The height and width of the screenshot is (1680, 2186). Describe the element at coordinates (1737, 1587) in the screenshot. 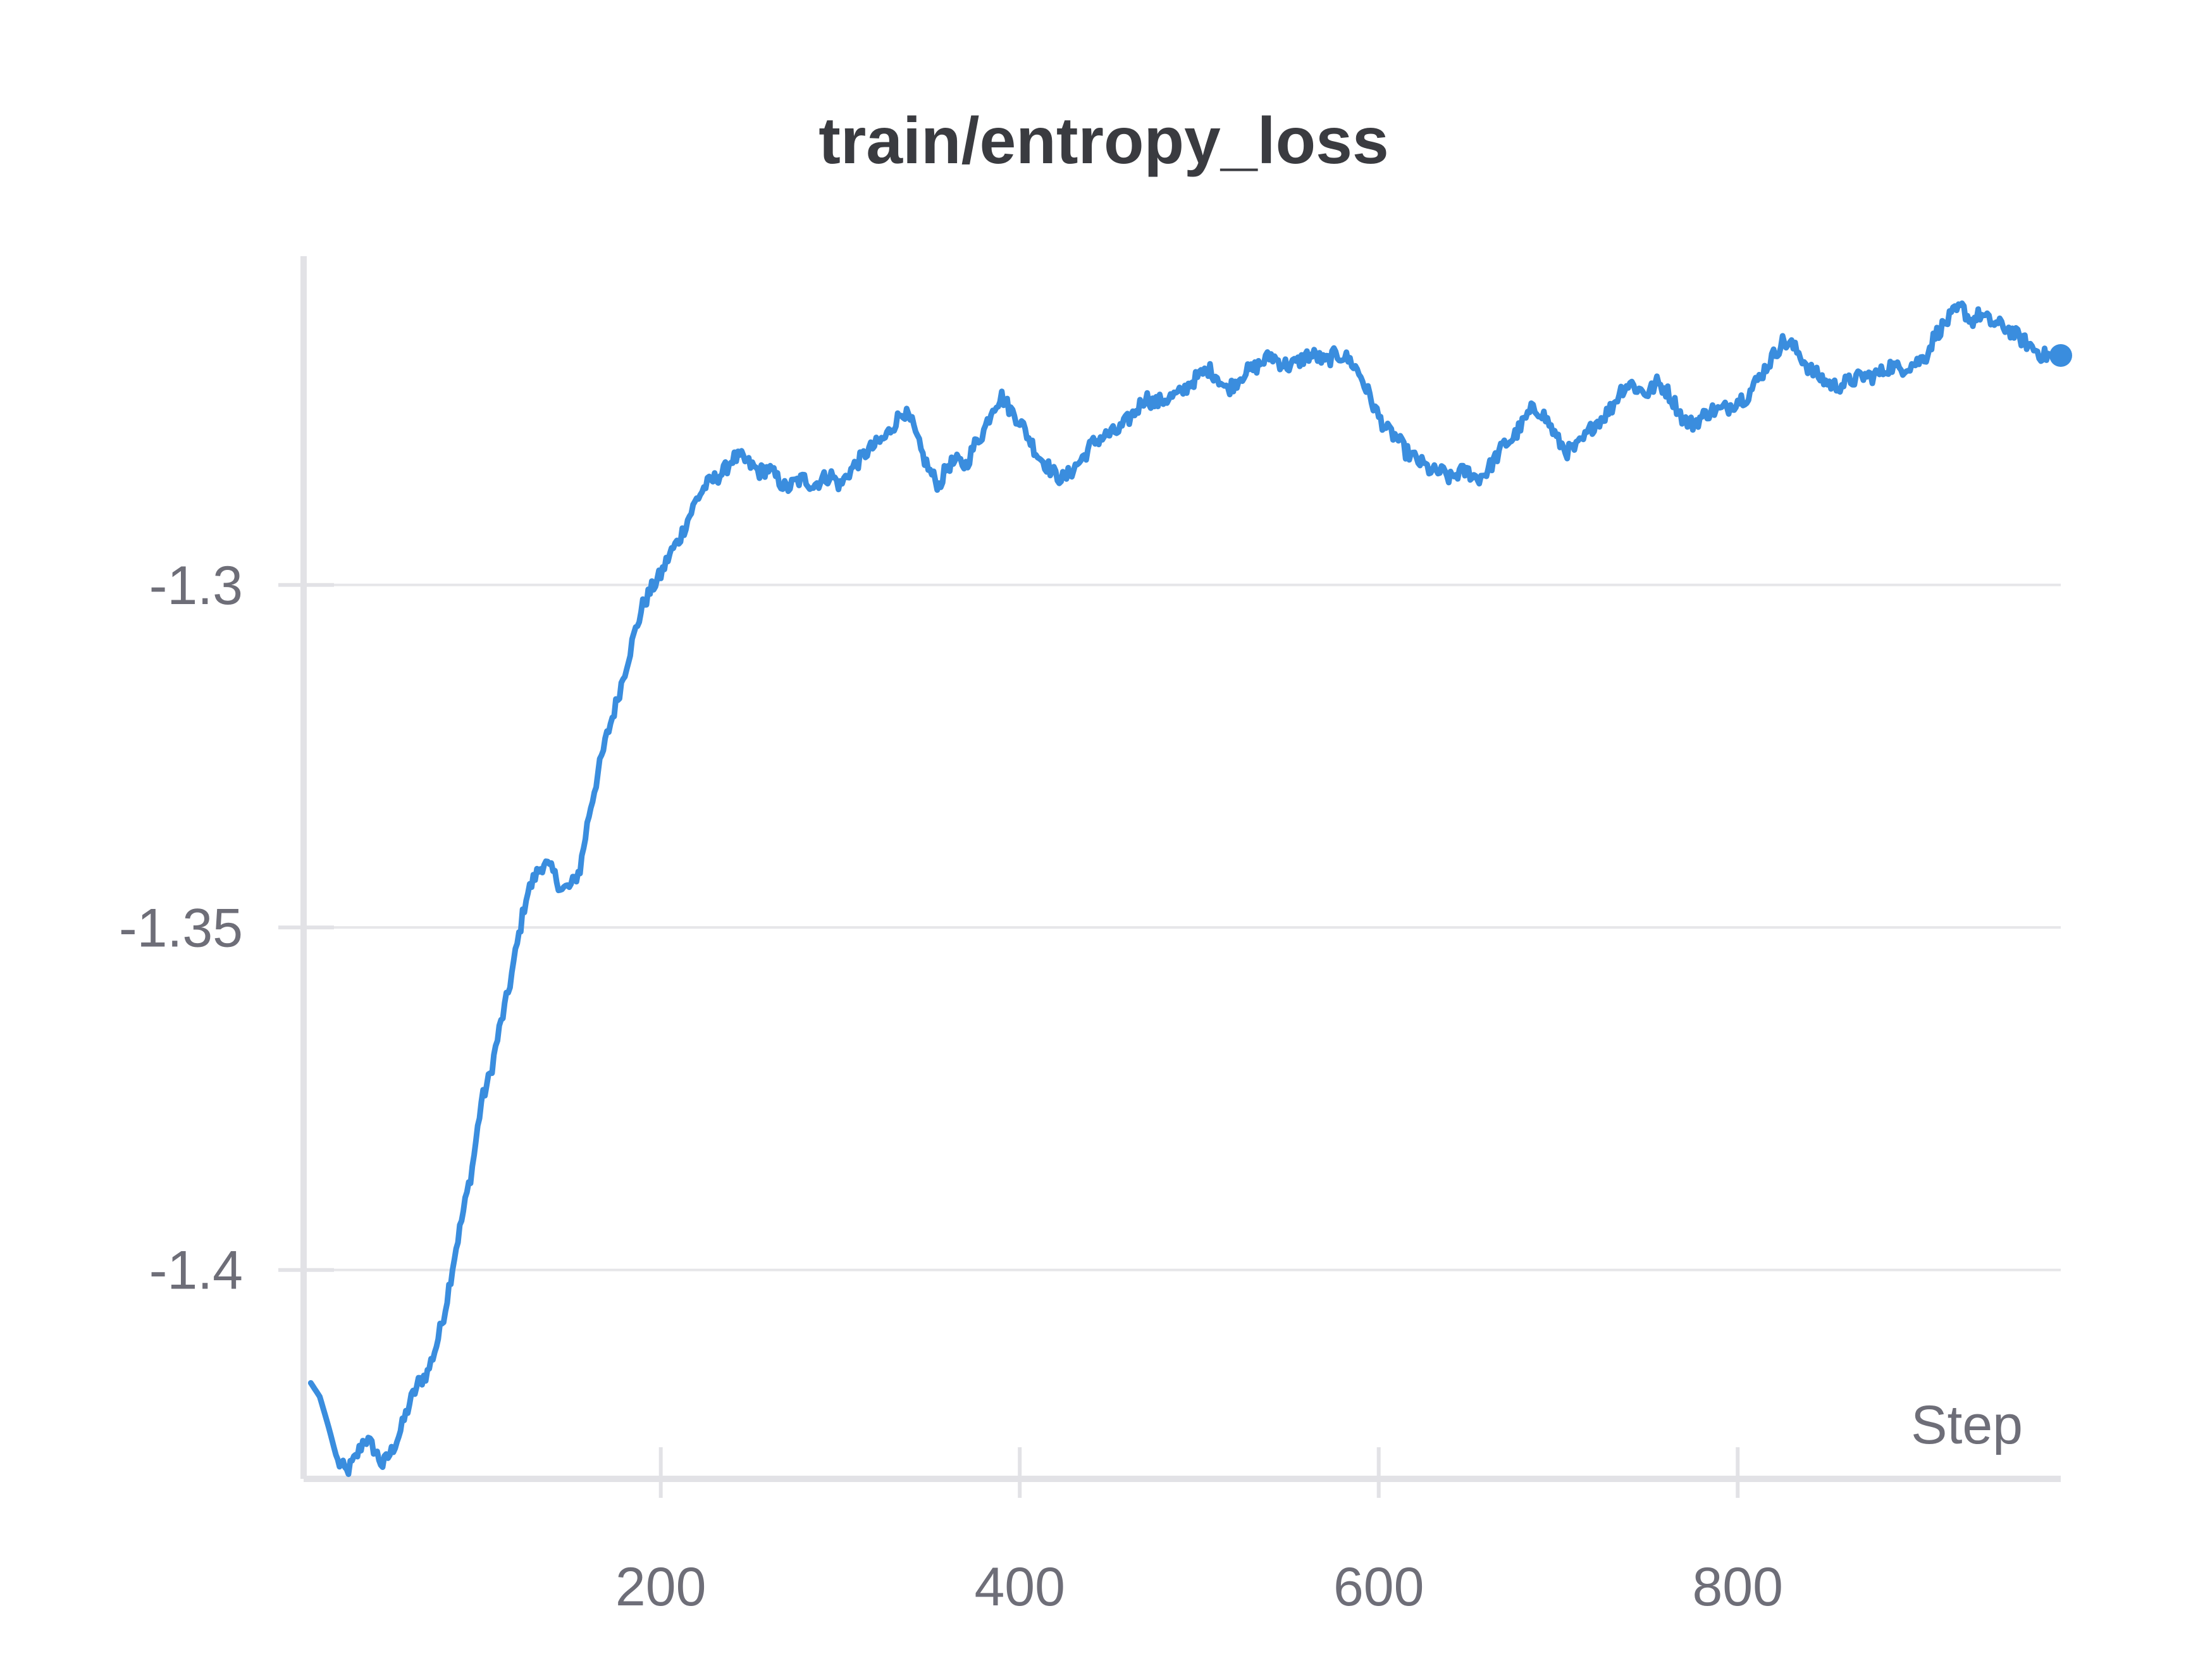

I see `x-tick-label: 800` at that location.